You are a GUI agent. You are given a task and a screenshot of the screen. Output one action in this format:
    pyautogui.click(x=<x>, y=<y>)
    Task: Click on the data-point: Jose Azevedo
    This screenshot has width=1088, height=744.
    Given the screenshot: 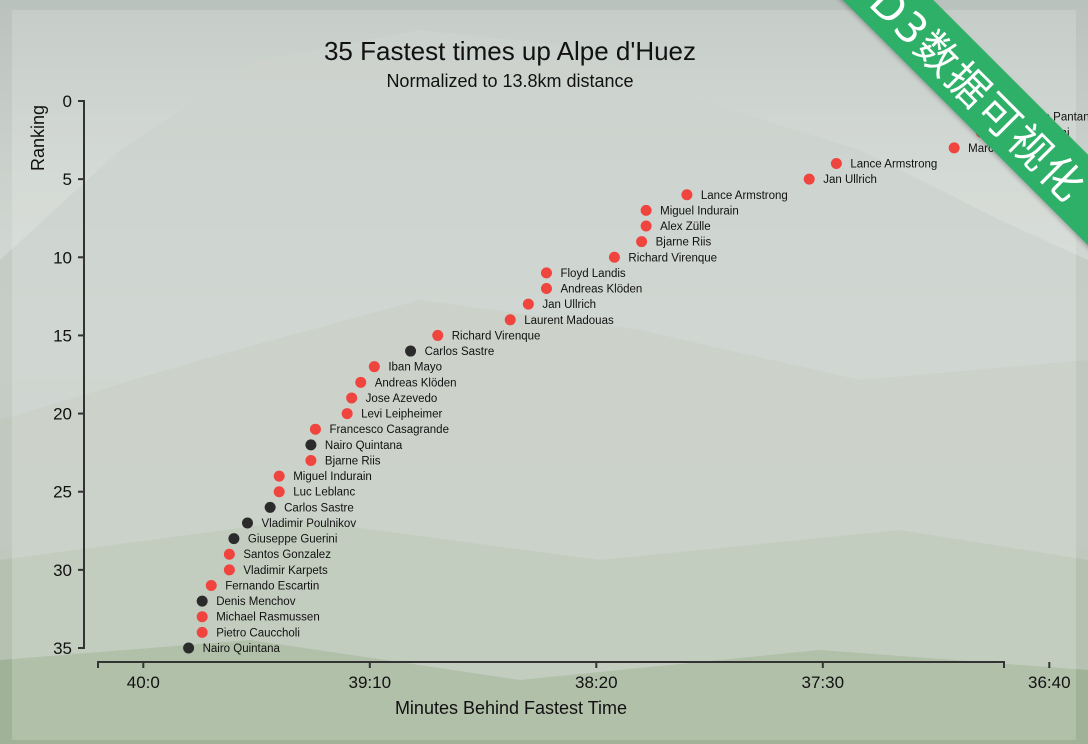 What is the action you would take?
    pyautogui.click(x=391, y=398)
    